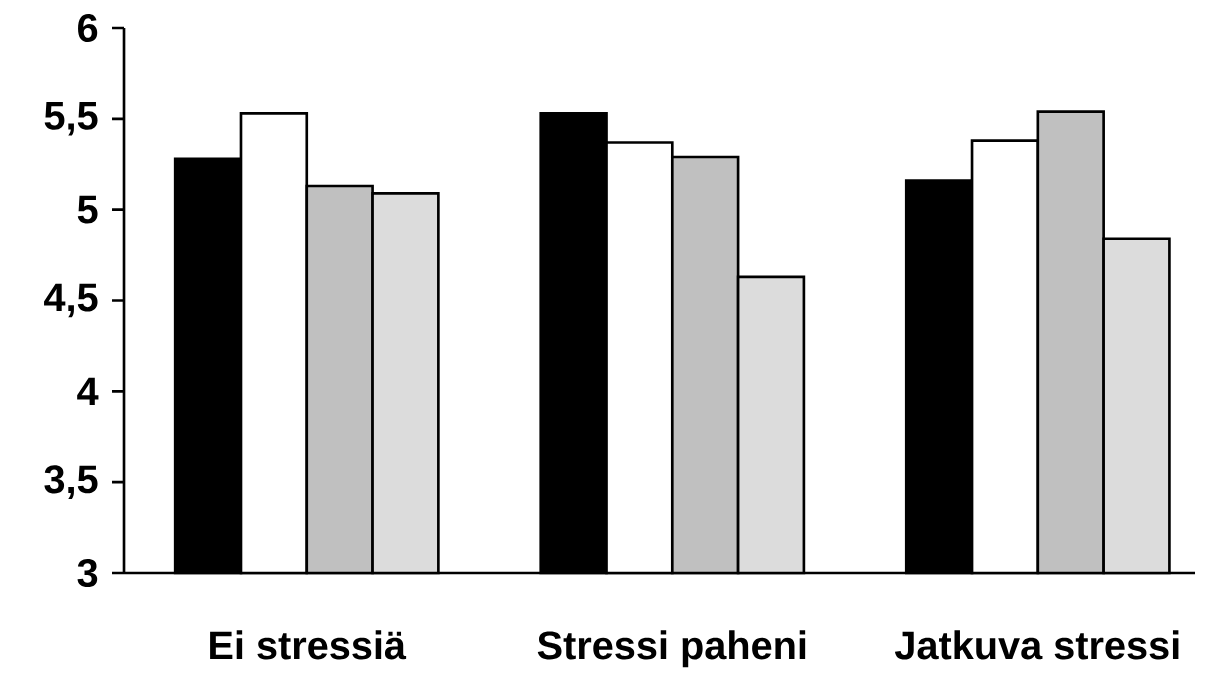  I want to click on y-tick-label: 4, so click(88, 391).